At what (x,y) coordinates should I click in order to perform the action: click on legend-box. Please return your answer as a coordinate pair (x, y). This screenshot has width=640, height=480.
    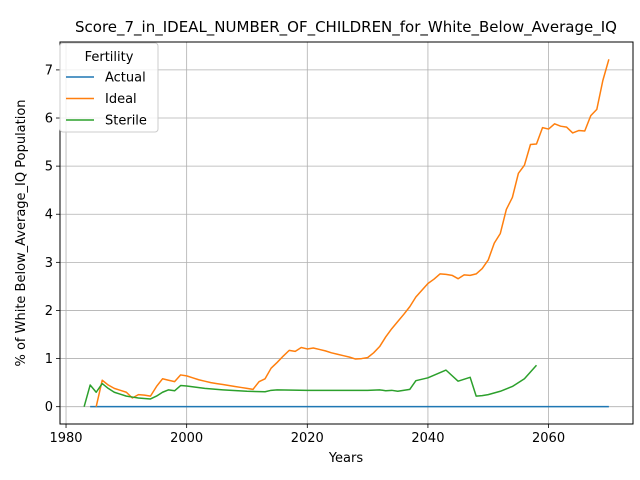
    Looking at the image, I should click on (109, 87).